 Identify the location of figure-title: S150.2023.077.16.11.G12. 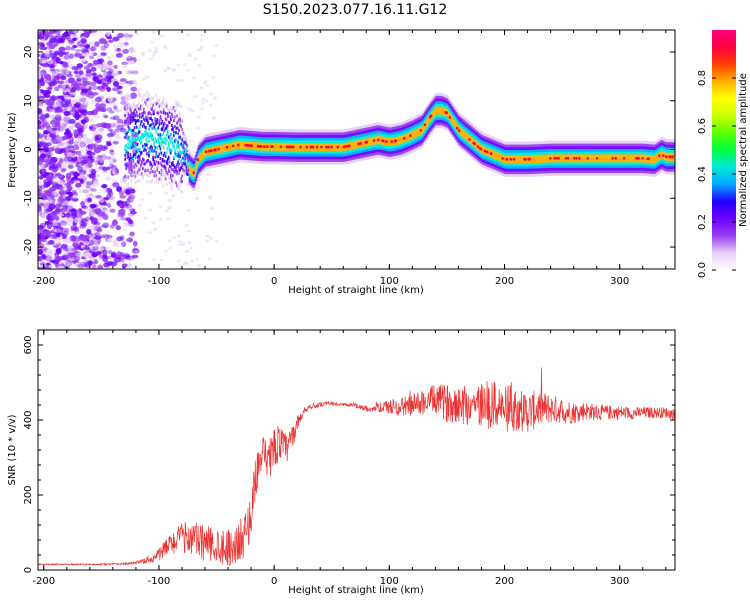
(355, 10).